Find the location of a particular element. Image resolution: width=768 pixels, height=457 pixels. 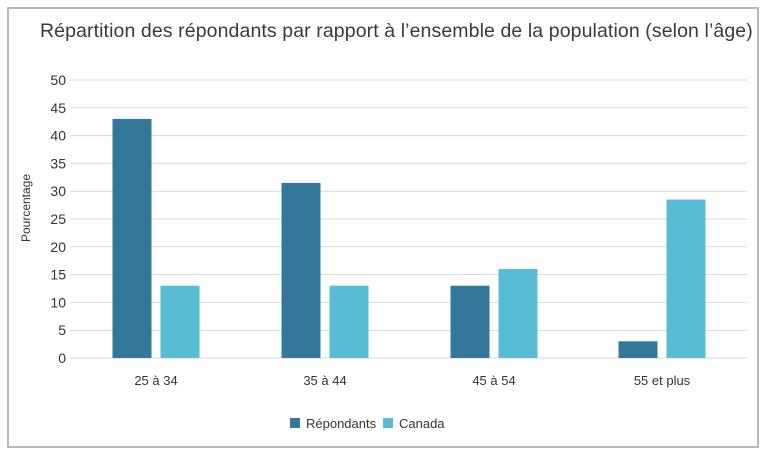

y-tick-label: 25 is located at coordinates (58, 219).